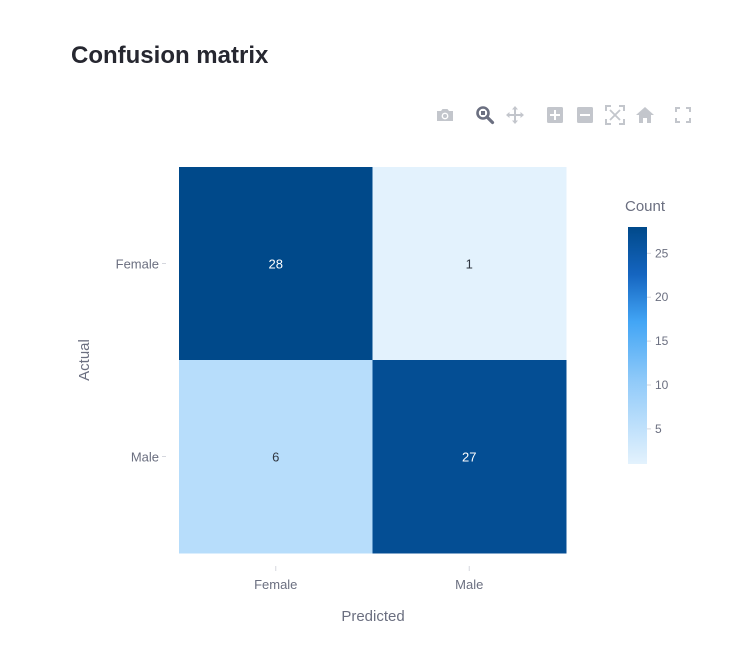 The height and width of the screenshot is (659, 748). Describe the element at coordinates (662, 385) in the screenshot. I see `colorbar-tick-label: 10` at that location.